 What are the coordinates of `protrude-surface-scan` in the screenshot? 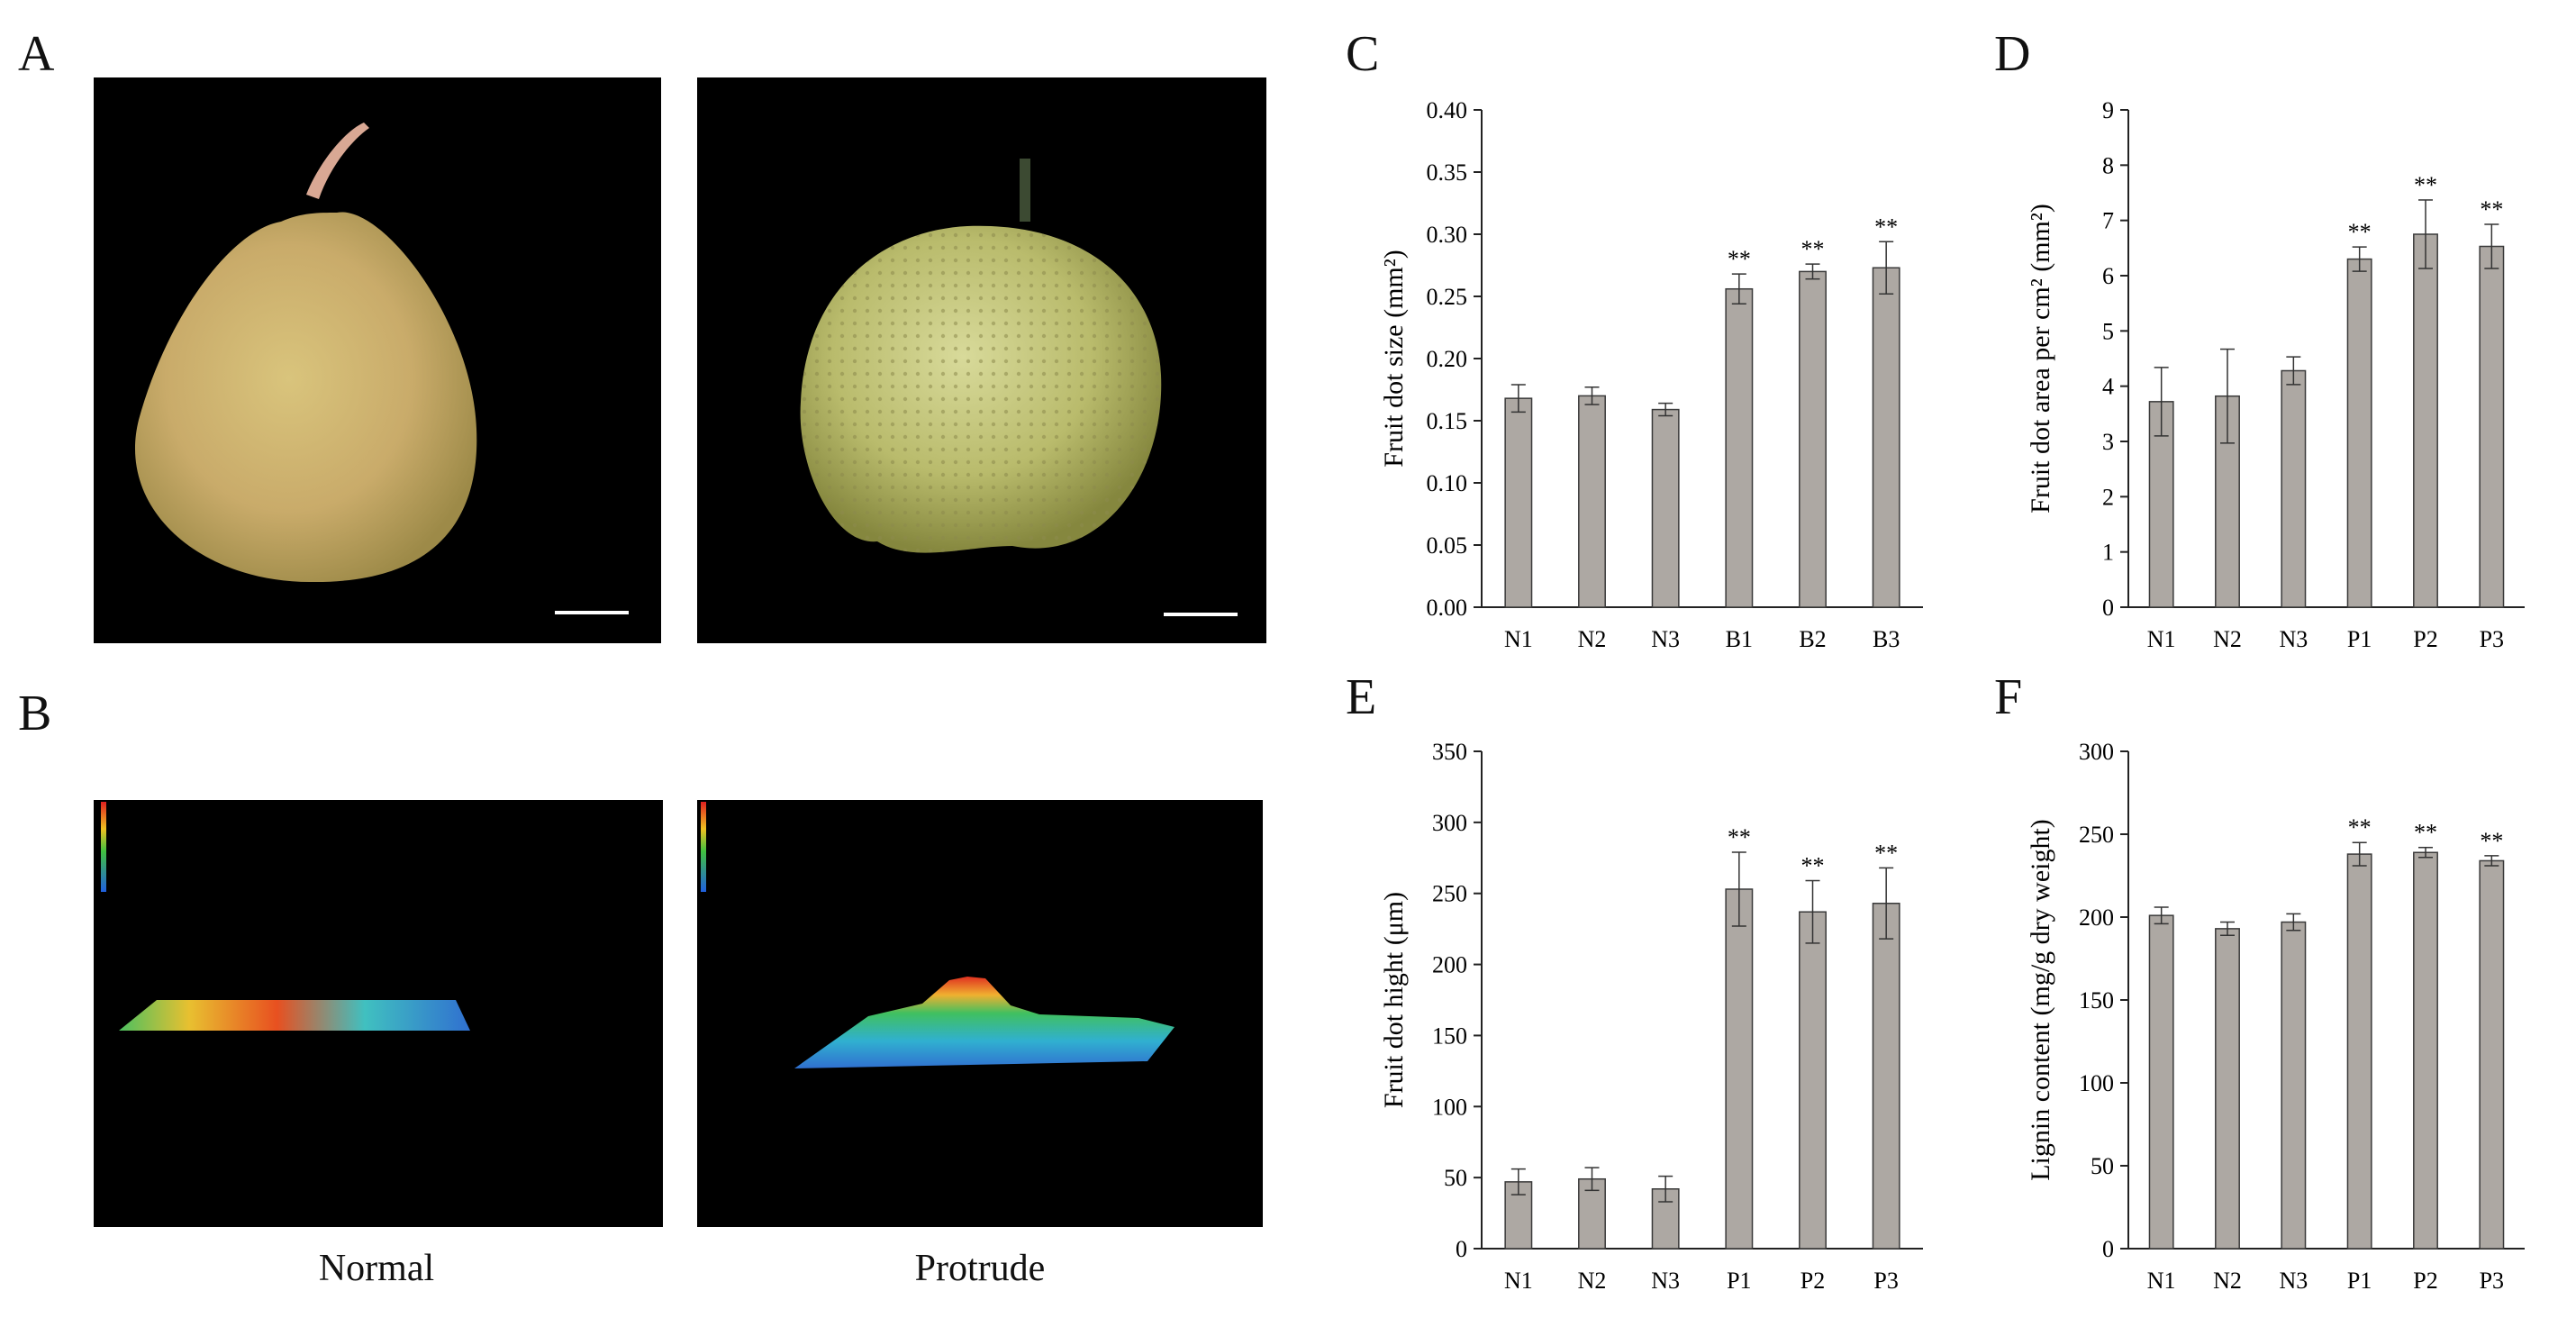 It's located at (980, 1013).